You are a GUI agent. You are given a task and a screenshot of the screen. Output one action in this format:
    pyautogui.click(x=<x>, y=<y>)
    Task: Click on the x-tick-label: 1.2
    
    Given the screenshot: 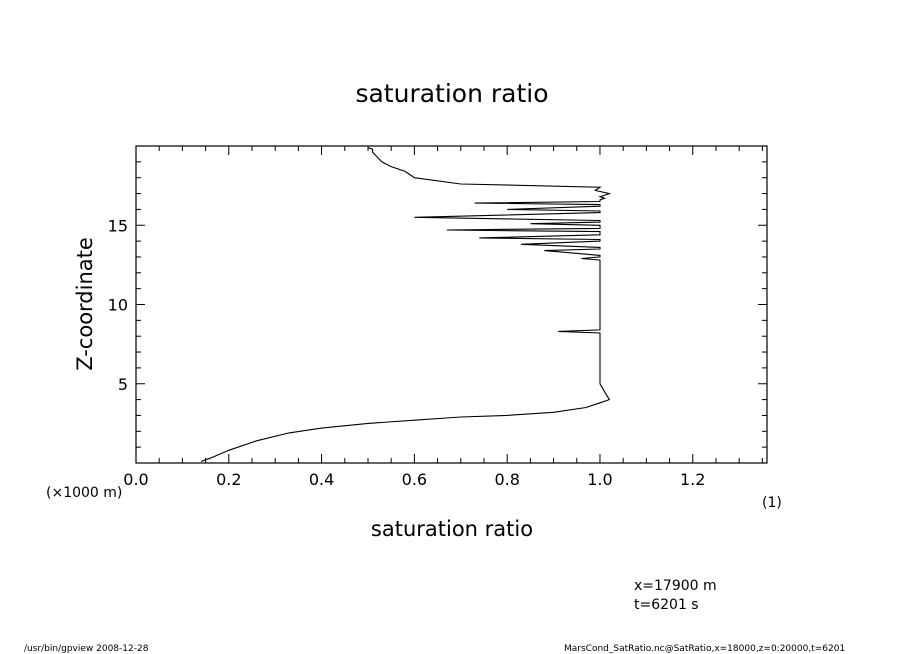 What is the action you would take?
    pyautogui.click(x=692, y=479)
    